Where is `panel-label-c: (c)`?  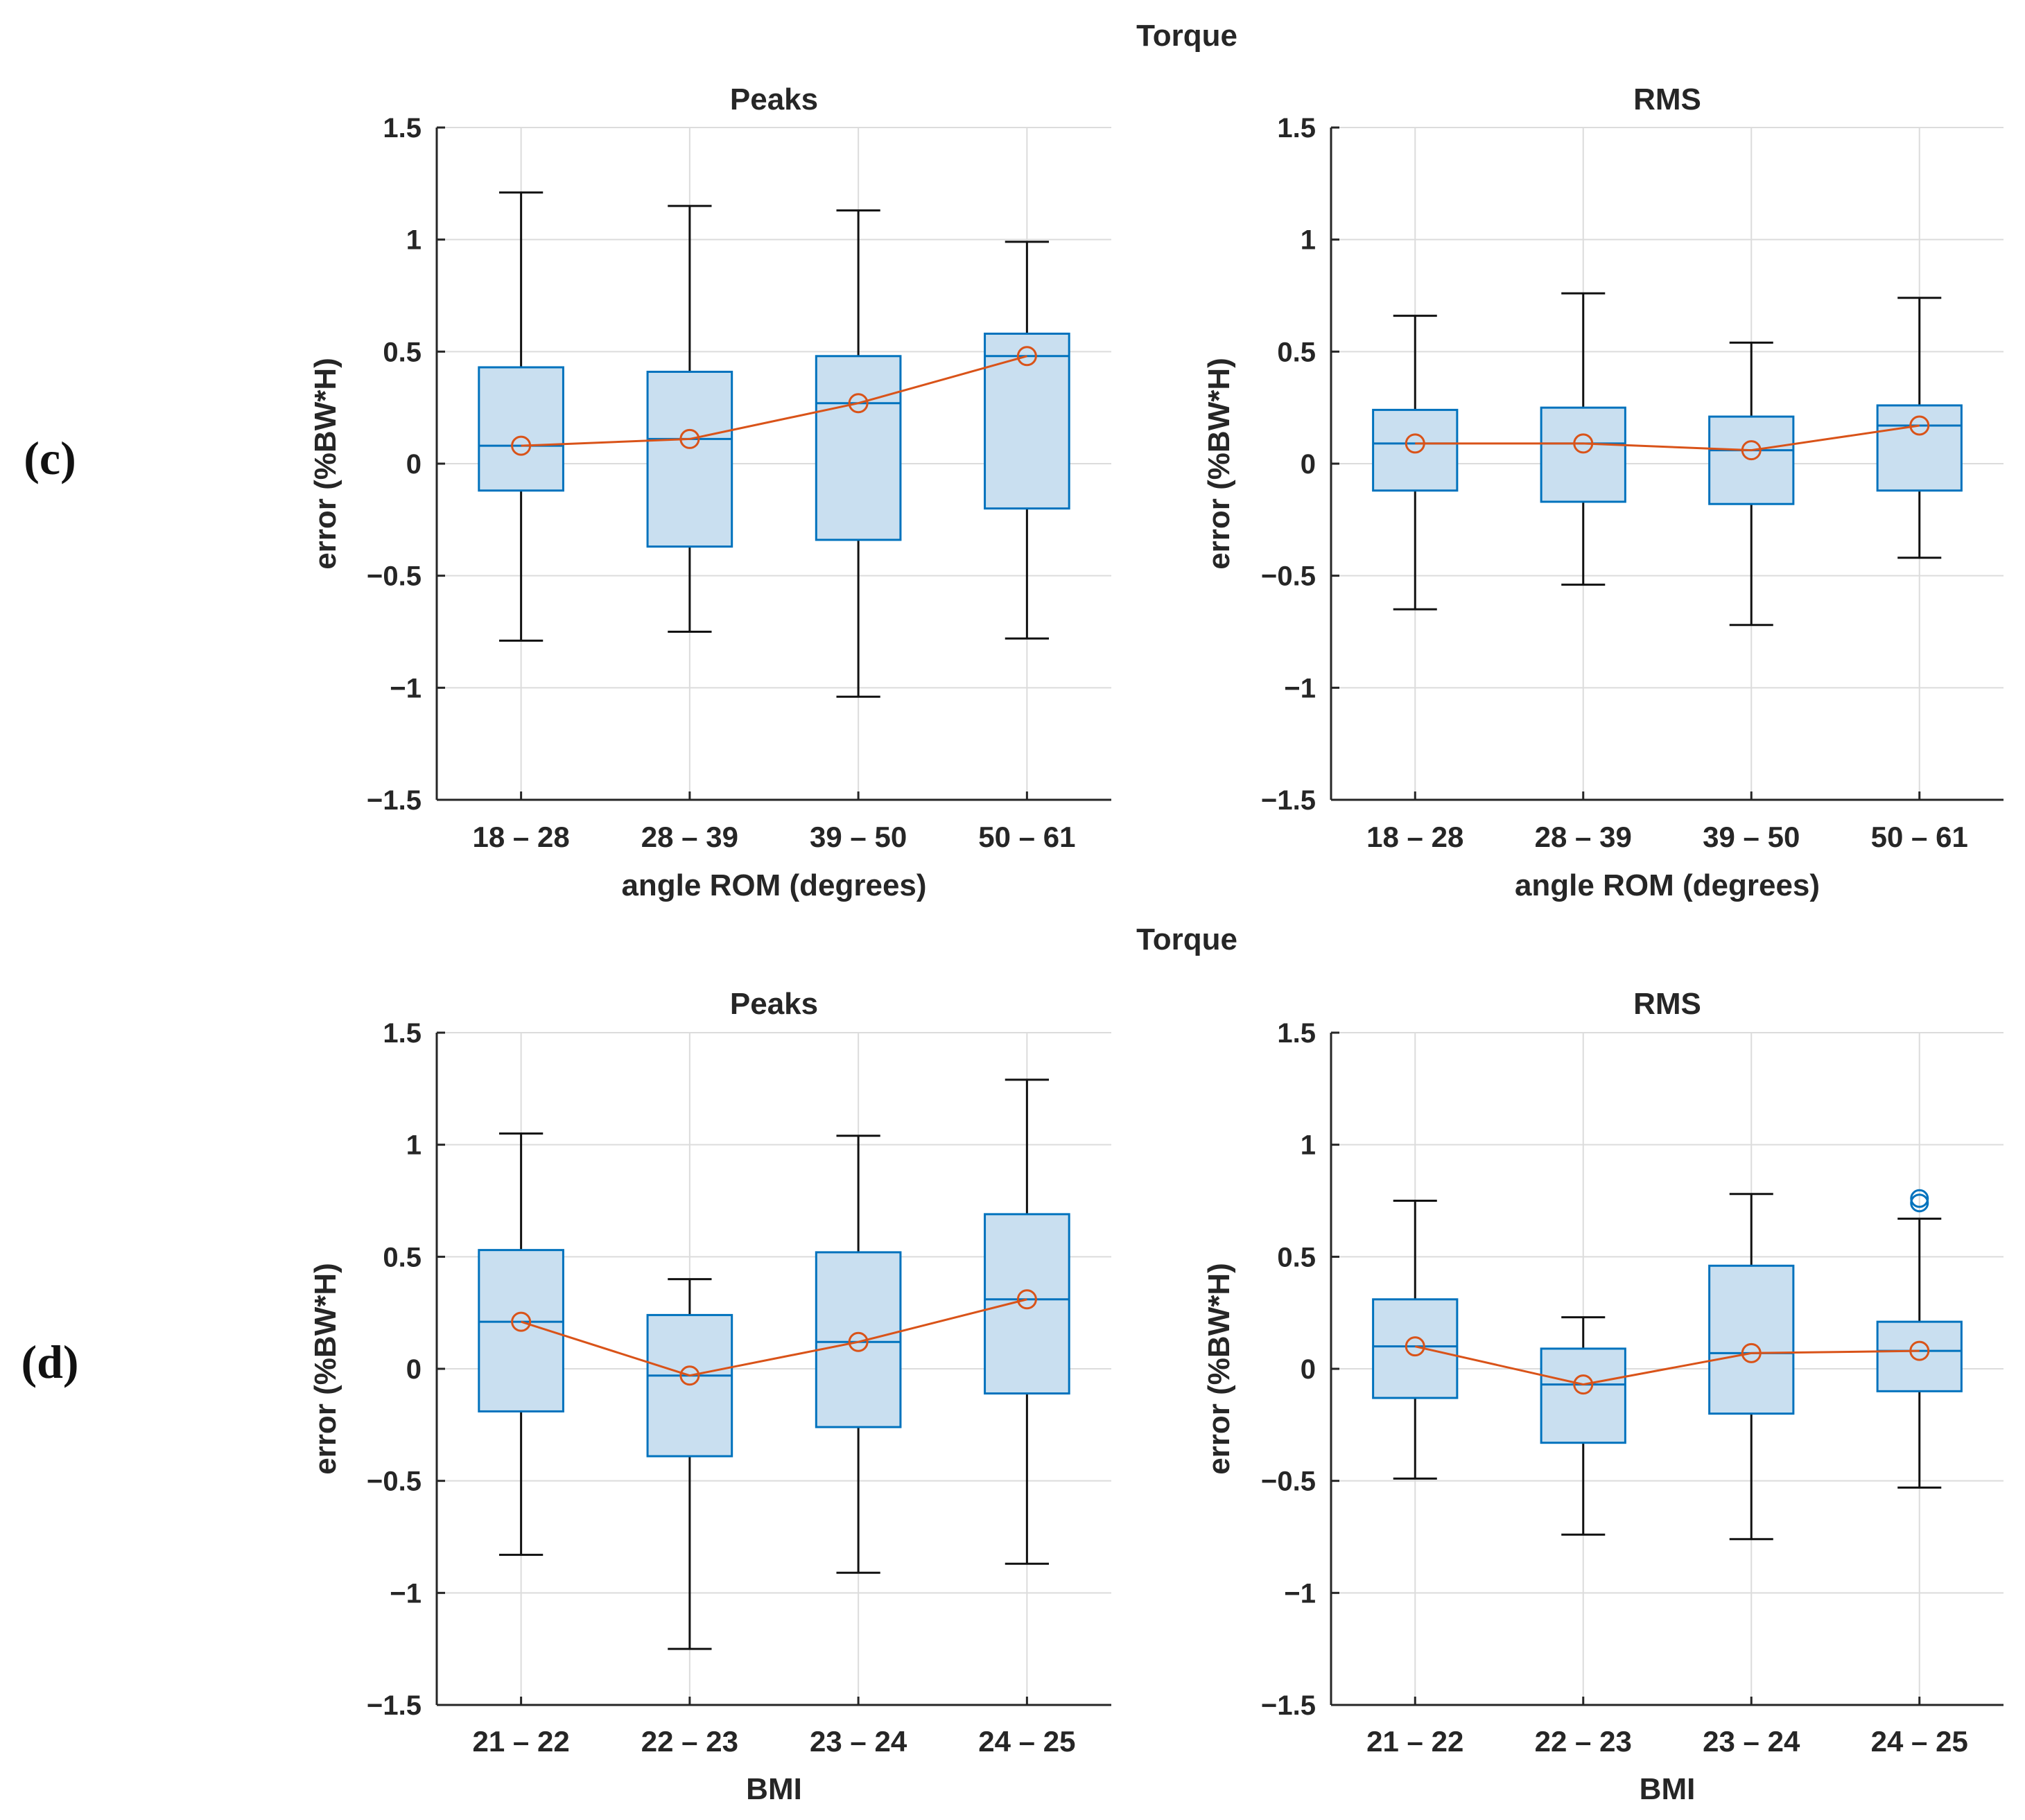
panel-label-c: (c) is located at coordinates (50, 458).